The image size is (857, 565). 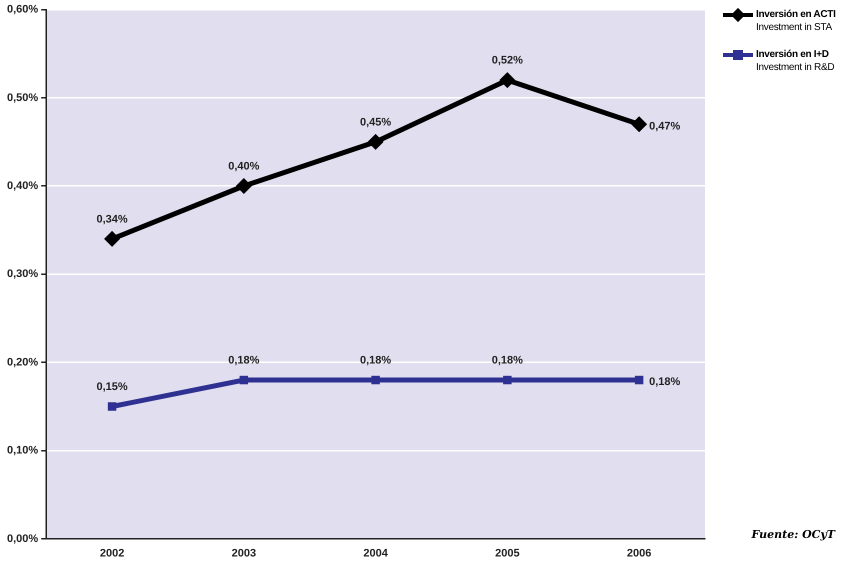 What do you see at coordinates (112, 553) in the screenshot?
I see `x-tick-label: 2002` at bounding box center [112, 553].